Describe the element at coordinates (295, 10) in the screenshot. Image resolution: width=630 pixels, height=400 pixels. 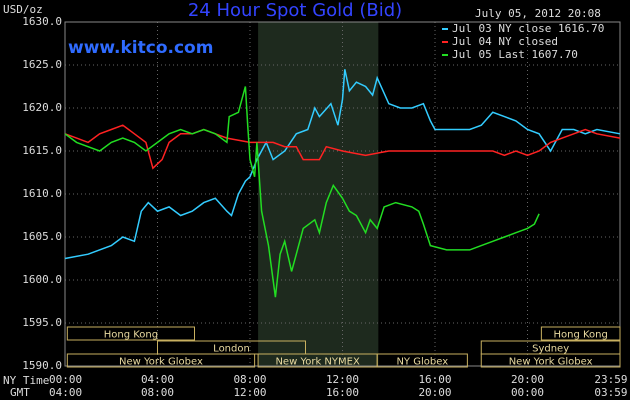
I see `chart-title: 24 Hour Spot Gold (Bid)` at that location.